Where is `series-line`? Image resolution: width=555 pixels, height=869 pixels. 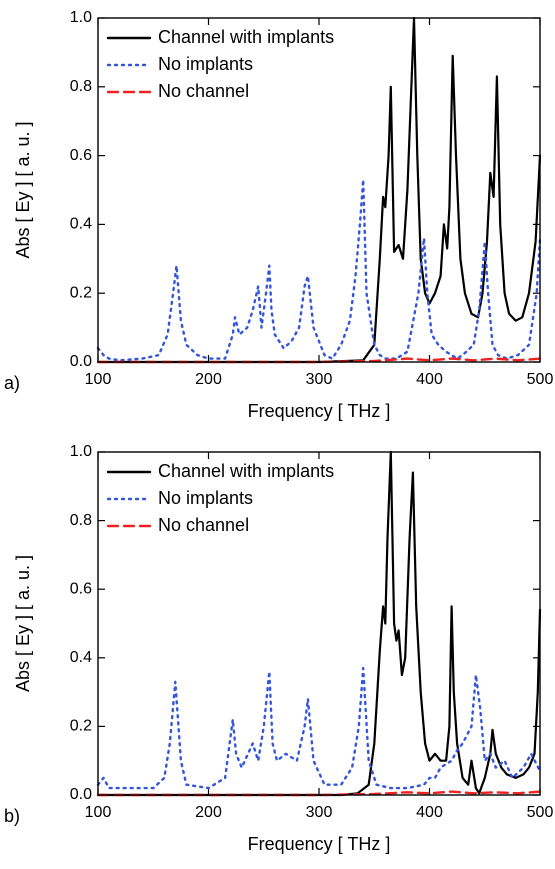 series-line is located at coordinates (319, 728).